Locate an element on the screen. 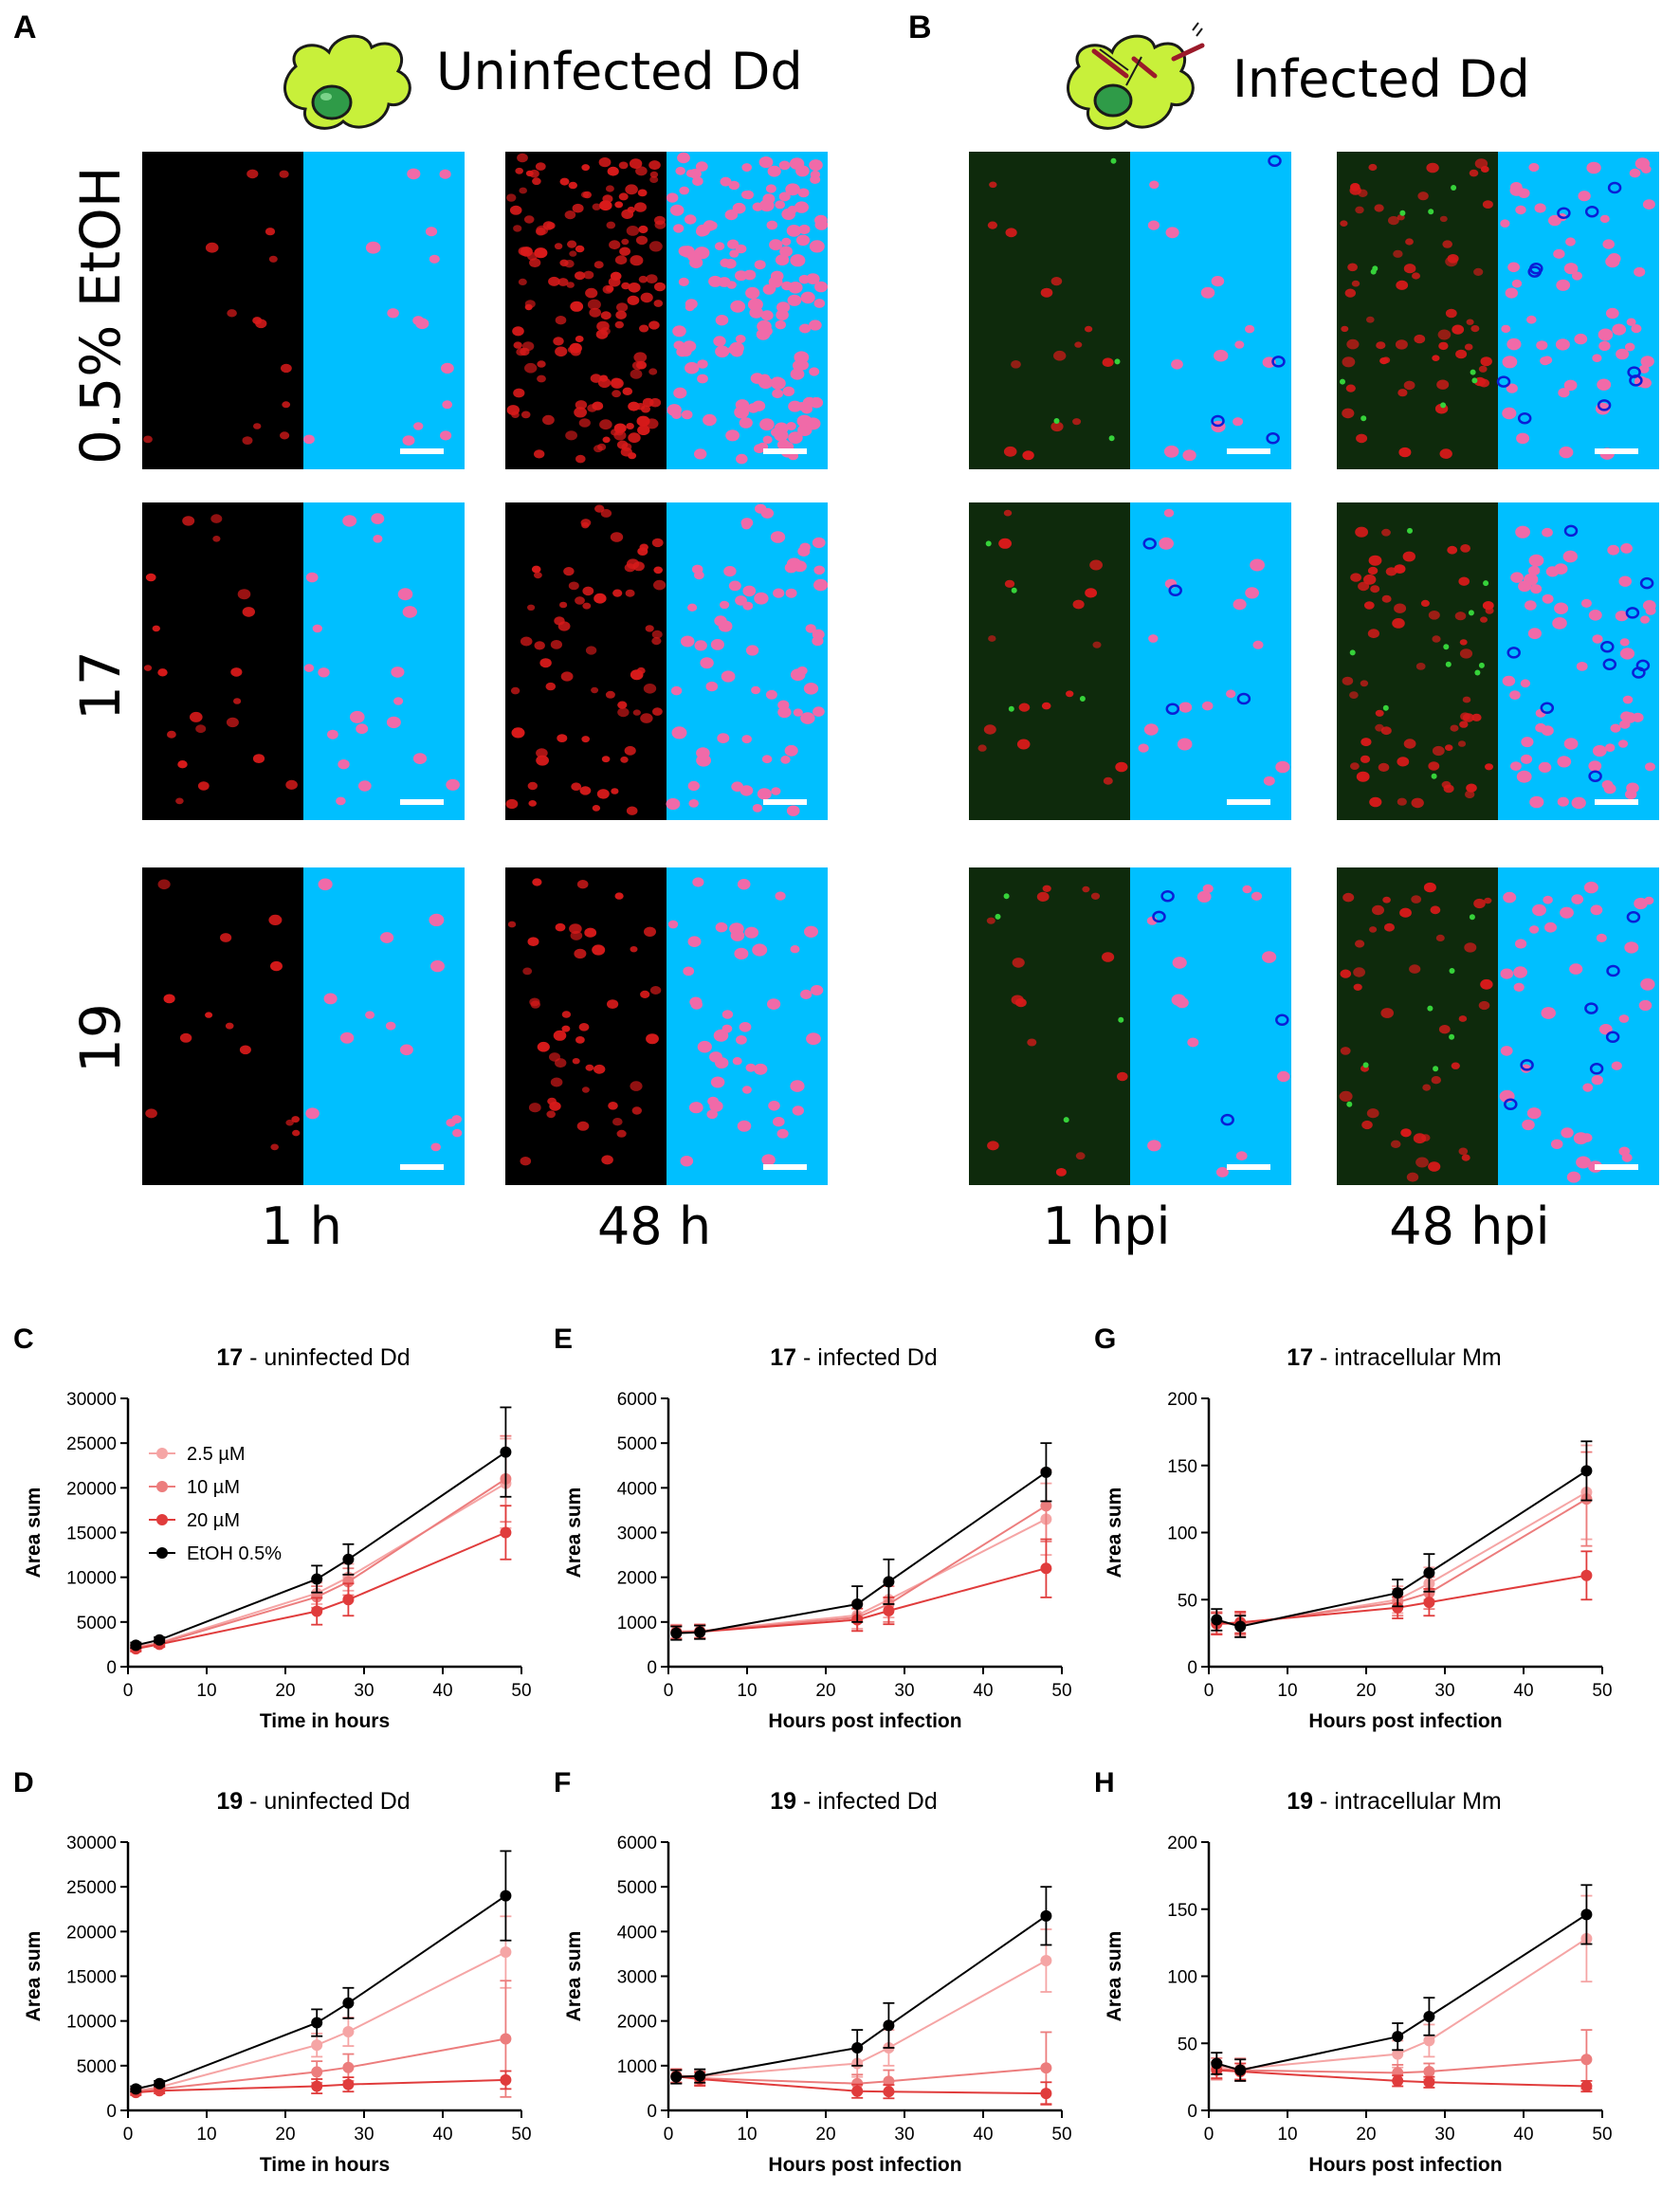  segmentation-mask is located at coordinates (1578, 310).